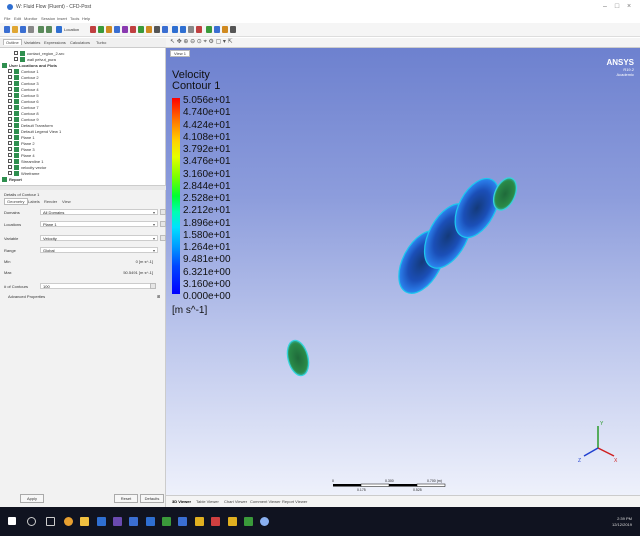  I want to click on domains-more-button, so click(163, 212).